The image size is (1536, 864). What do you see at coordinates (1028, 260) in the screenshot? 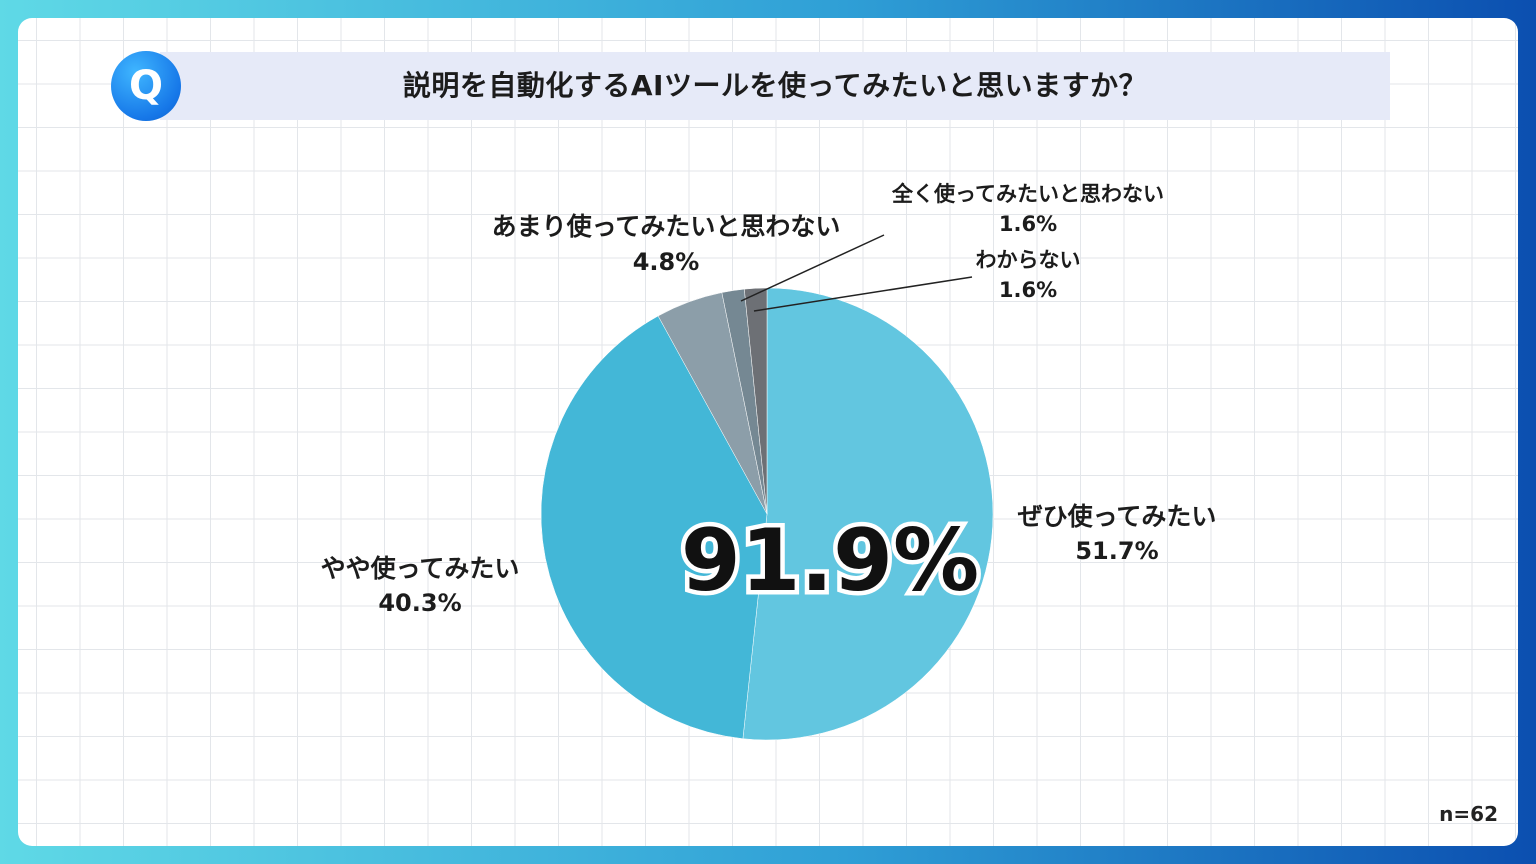
I see `slice-label-4: わからない` at bounding box center [1028, 260].